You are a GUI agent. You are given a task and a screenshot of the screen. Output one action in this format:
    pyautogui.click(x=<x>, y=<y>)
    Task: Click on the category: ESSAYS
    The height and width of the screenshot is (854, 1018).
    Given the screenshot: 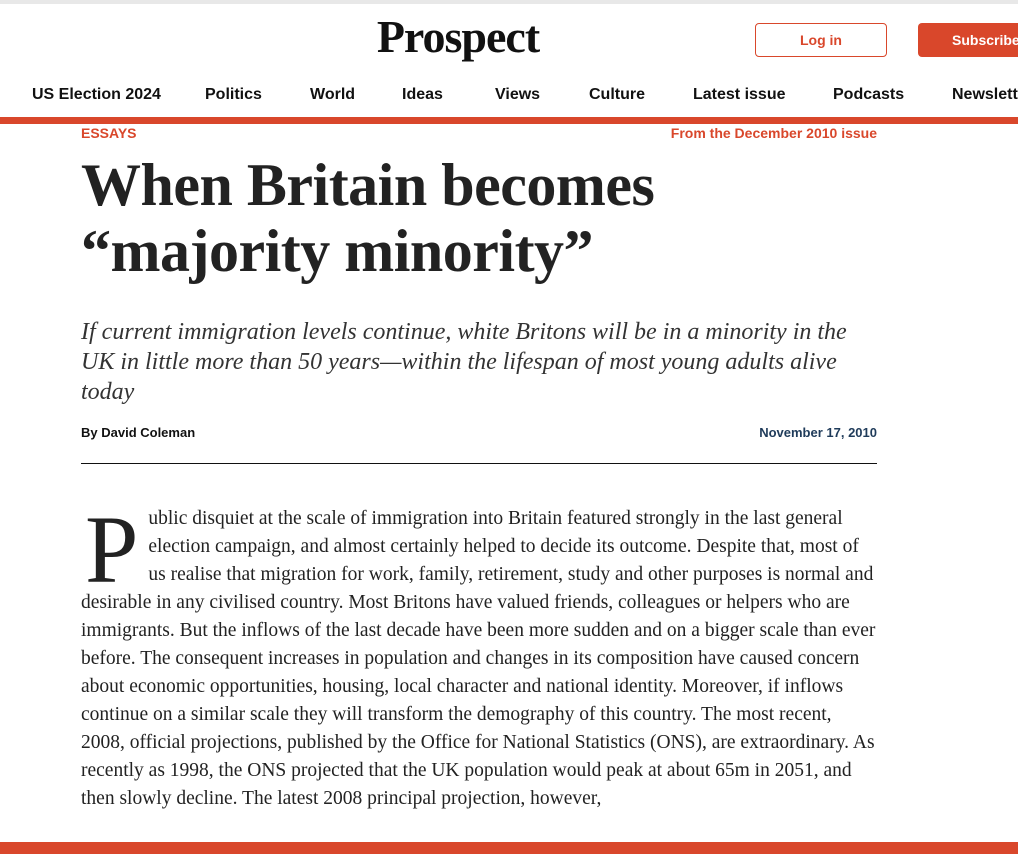 What is the action you would take?
    pyautogui.click(x=109, y=133)
    